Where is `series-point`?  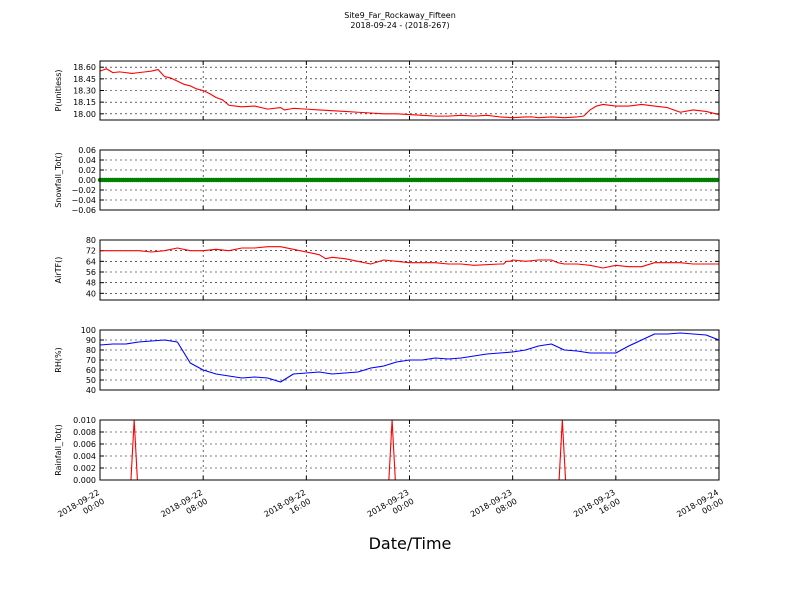 series-point is located at coordinates (717, 180).